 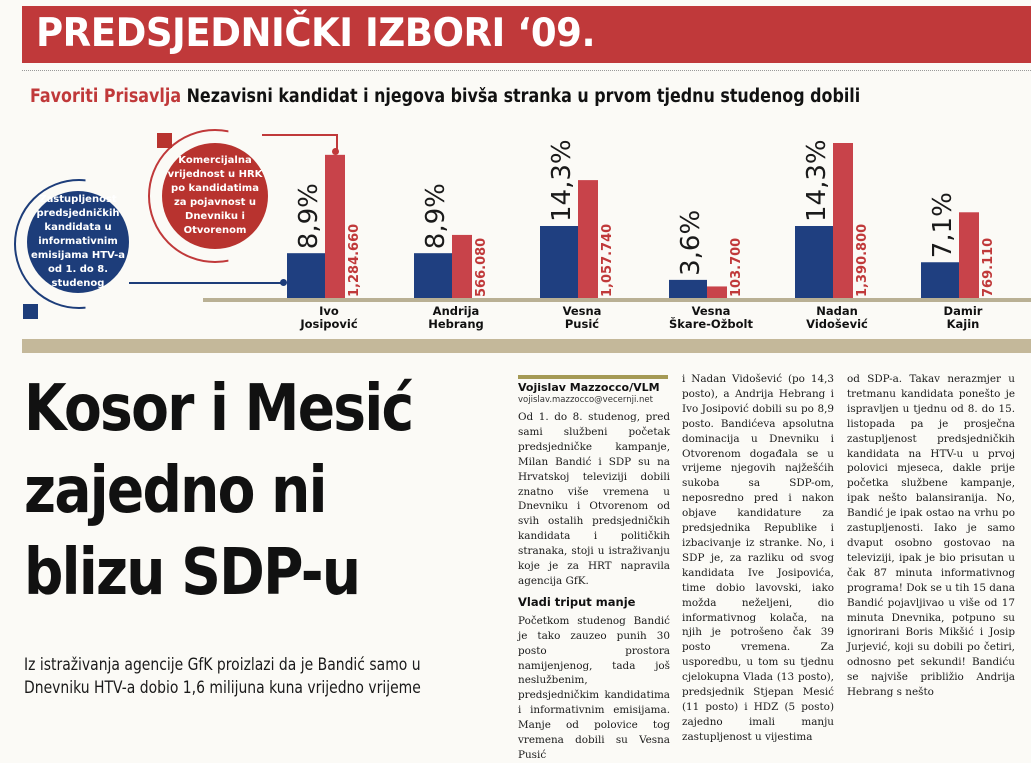 I want to click on data-label-hrk: 566.080, so click(x=481, y=267).